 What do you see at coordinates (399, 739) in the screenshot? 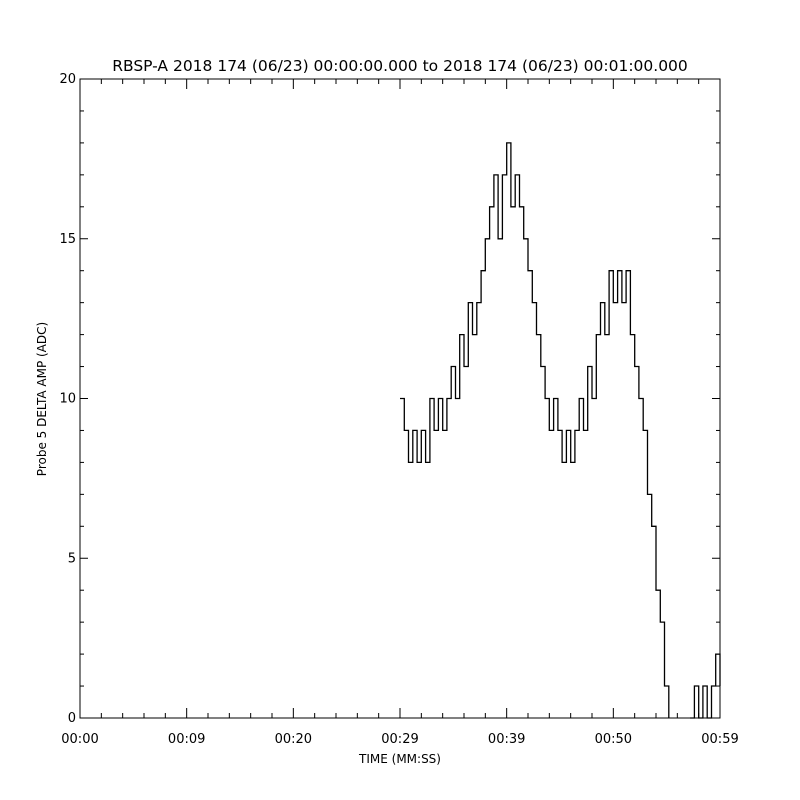
I see `x-tick-label: 00:29` at bounding box center [399, 739].